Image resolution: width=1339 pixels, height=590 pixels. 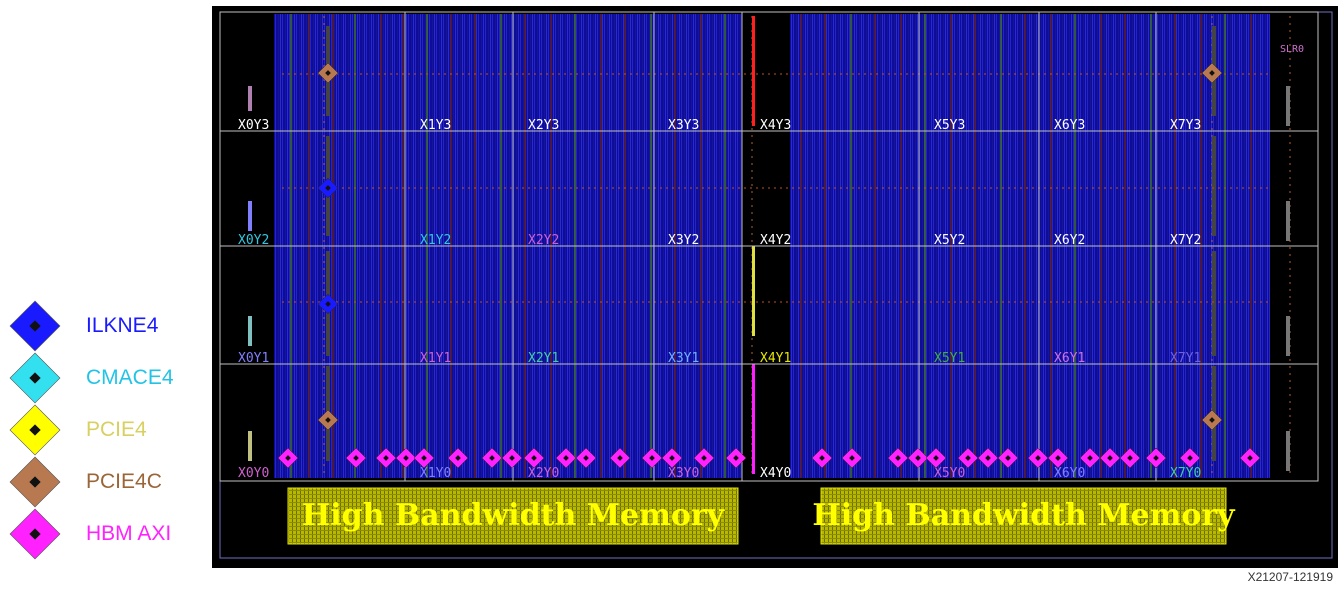 I want to click on pcie4-diamond-icon, so click(x=35, y=430).